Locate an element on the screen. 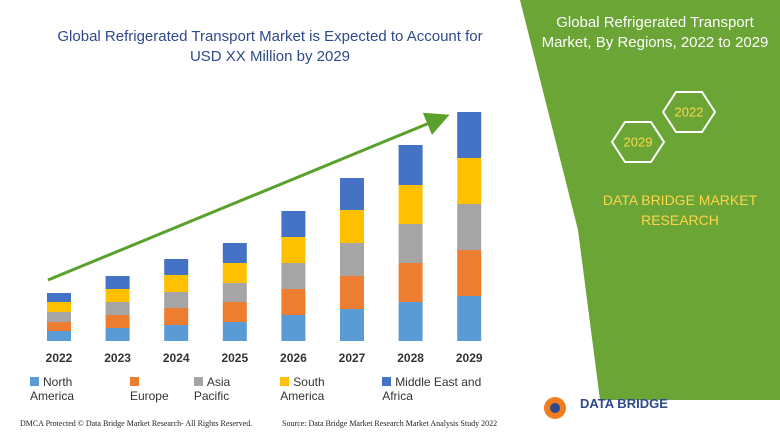  legend-item: Middle East and Africa is located at coordinates (446, 389).